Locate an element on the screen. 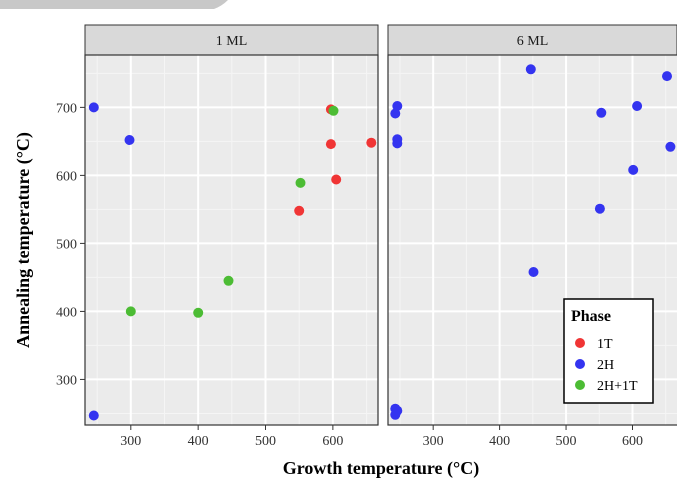 The width and height of the screenshot is (677, 482). y-tick-label: 600 is located at coordinates (66, 176).